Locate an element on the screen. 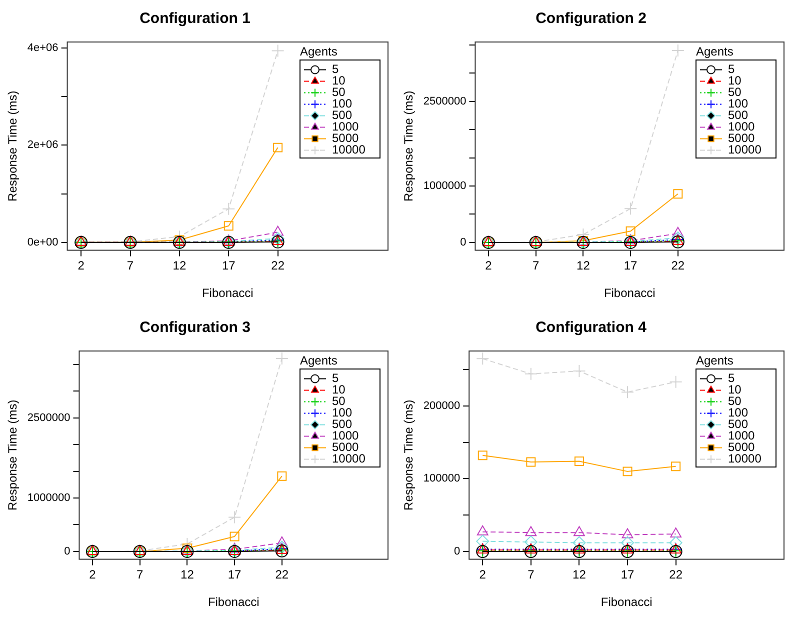 The width and height of the screenshot is (792, 619). y-tick-label: 200000 is located at coordinates (441, 406).